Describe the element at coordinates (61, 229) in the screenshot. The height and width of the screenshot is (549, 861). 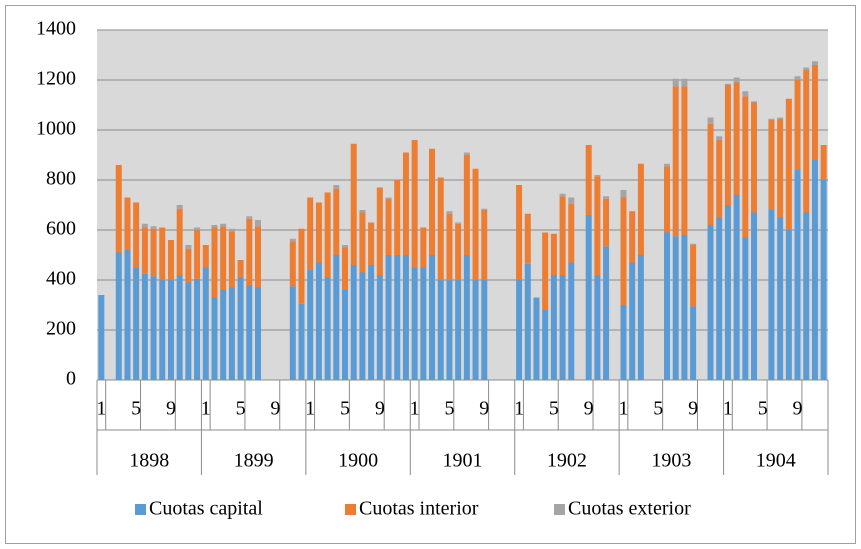
I see `y-tick-label: 600` at that location.